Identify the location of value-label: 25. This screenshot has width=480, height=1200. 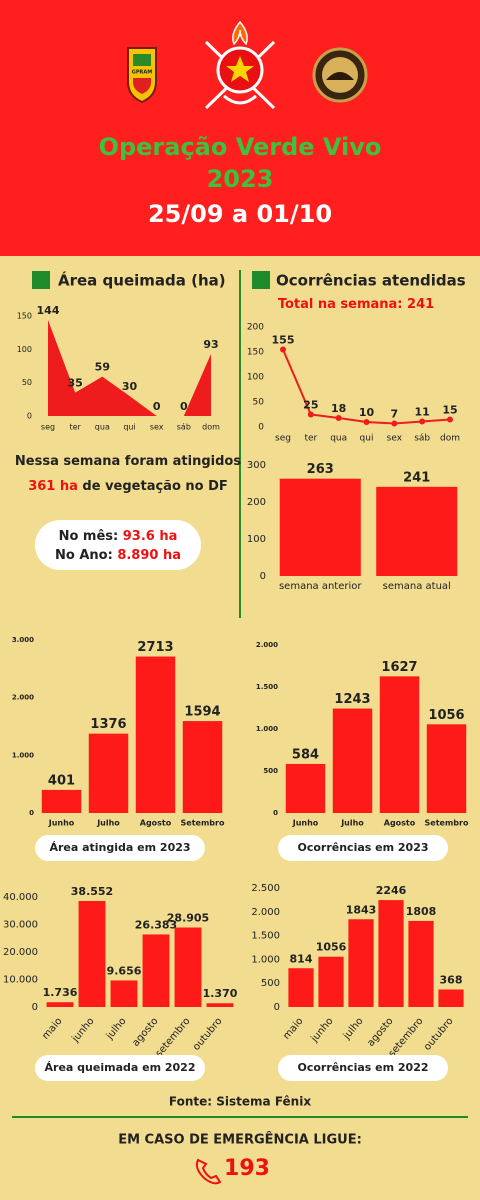
(310, 405).